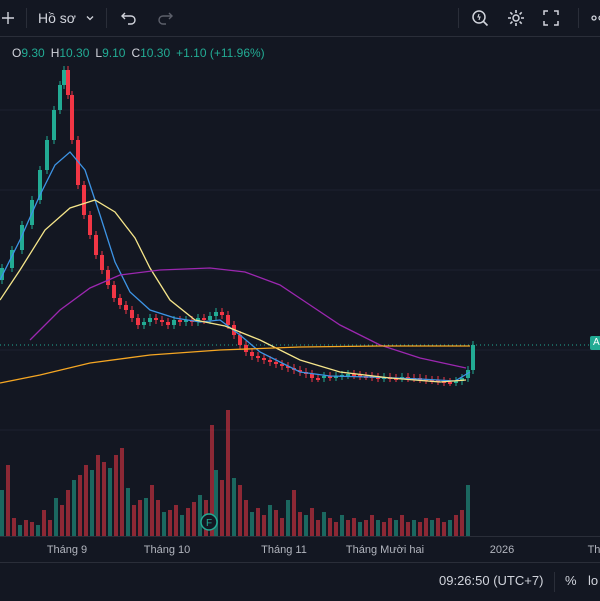 The width and height of the screenshot is (600, 601). Describe the element at coordinates (516, 18) in the screenshot. I see `settings-button` at that location.